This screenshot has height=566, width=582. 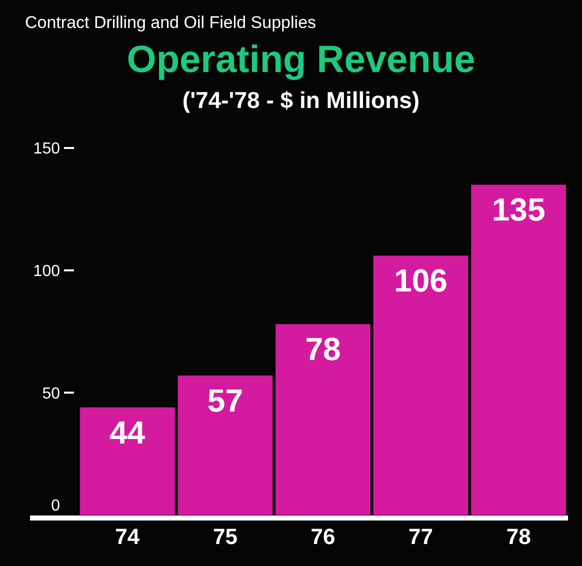 What do you see at coordinates (519, 210) in the screenshot?
I see `data-label: 135` at bounding box center [519, 210].